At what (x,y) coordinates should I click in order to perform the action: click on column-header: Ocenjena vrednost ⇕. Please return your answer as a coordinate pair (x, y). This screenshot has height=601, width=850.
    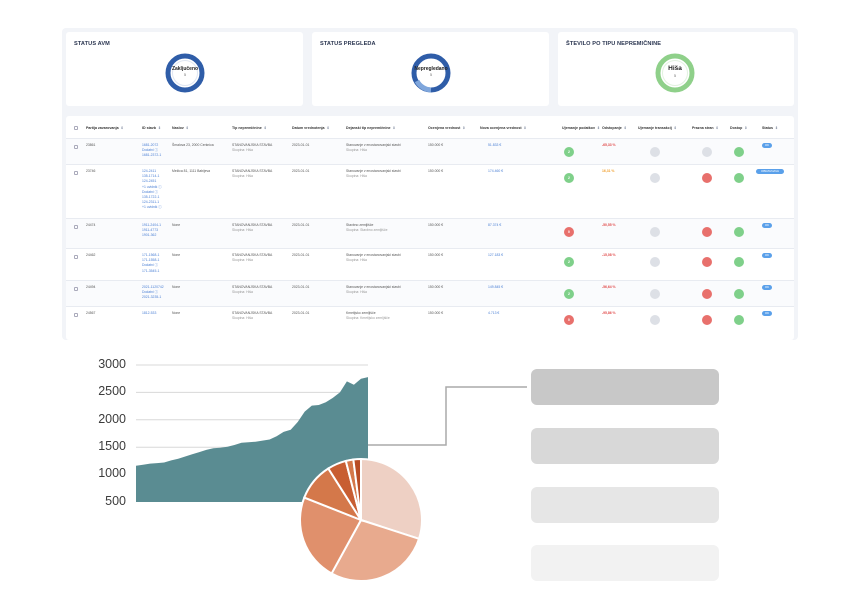
    Looking at the image, I should click on (446, 128).